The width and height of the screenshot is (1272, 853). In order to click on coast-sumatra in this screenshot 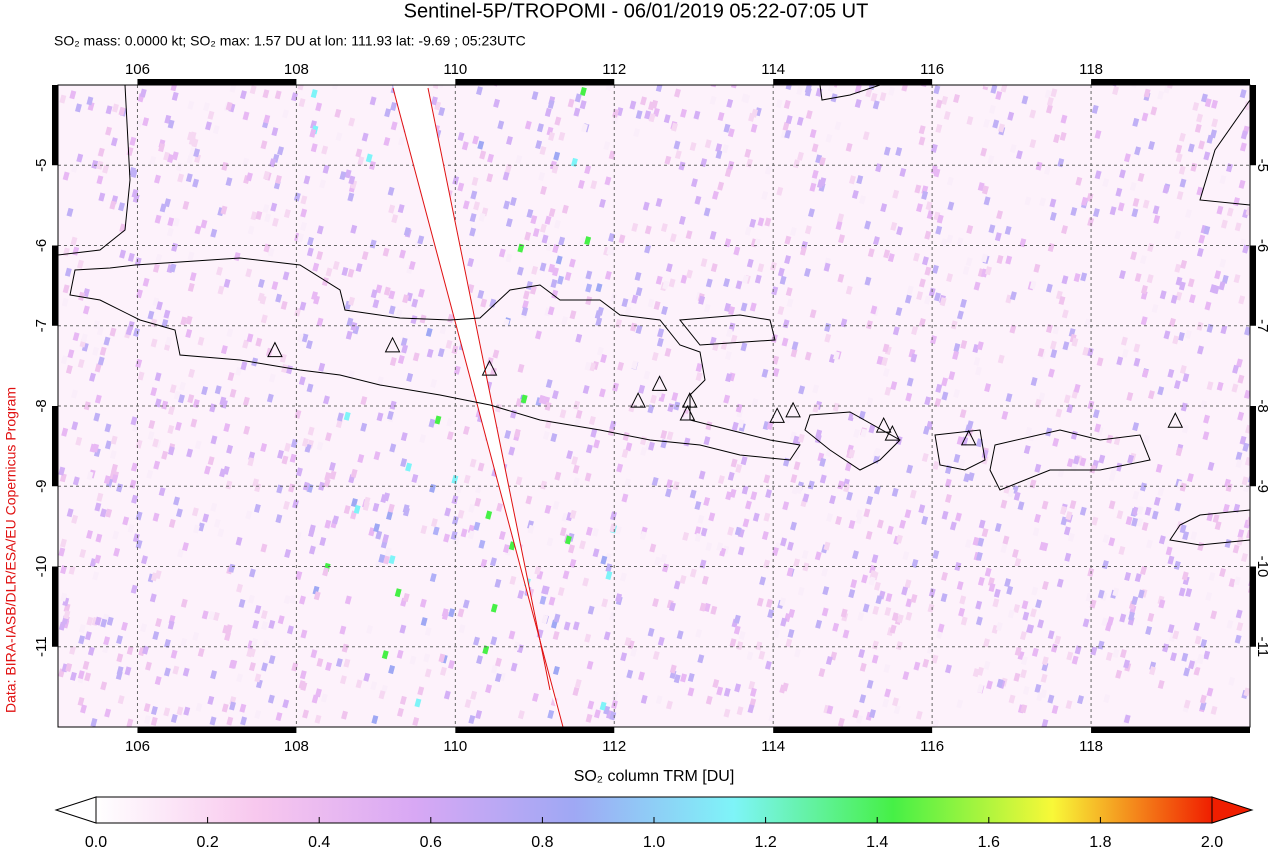, I will do `click(94, 170)`.